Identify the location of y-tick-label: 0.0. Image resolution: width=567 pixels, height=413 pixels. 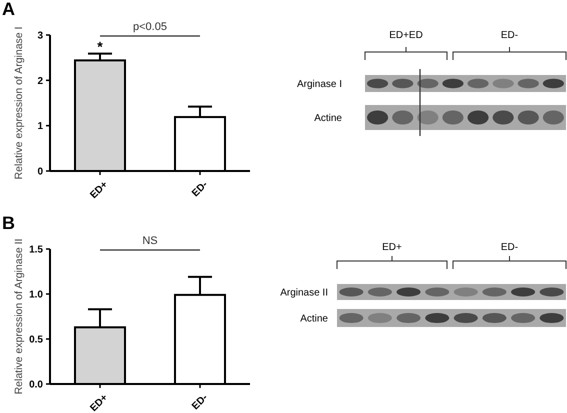
(36, 385).